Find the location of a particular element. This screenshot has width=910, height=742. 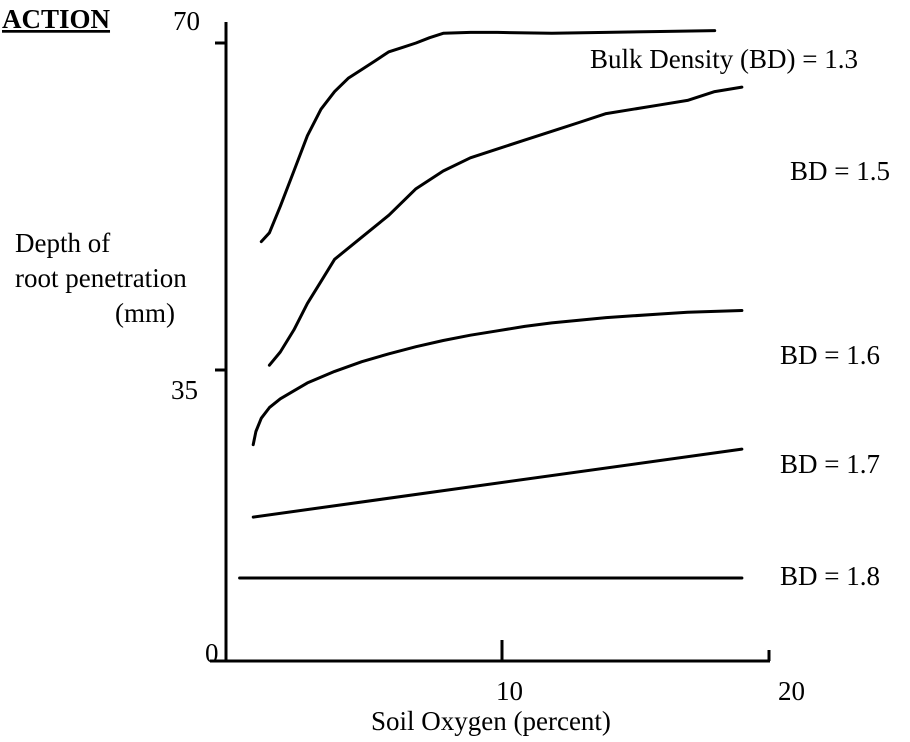

x-tick-label-10: 10 is located at coordinates (509, 691).